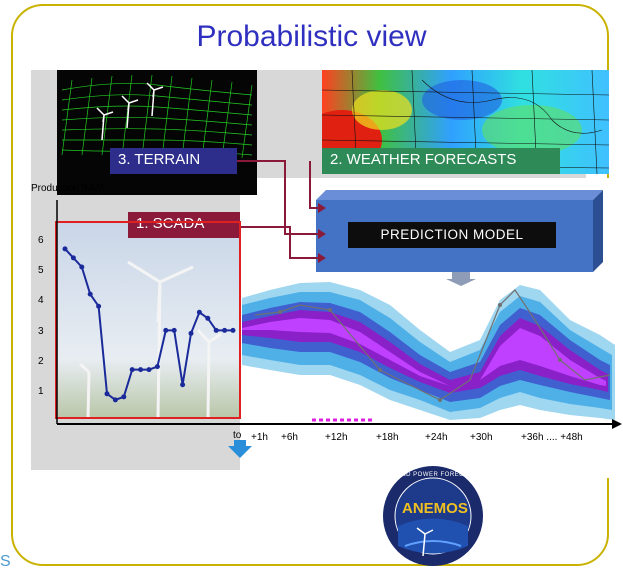  Describe the element at coordinates (41, 300) in the screenshot. I see `y-tick-label: 4` at that location.